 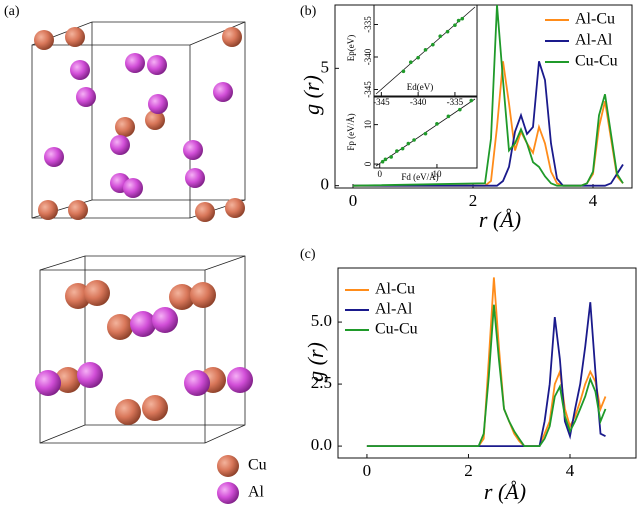 I want to click on legend-label: Cu, so click(x=257, y=465).